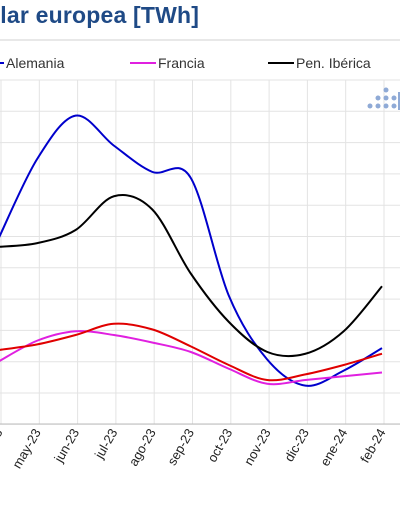 The image size is (400, 516). What do you see at coordinates (3, 446) in the screenshot?
I see `x-tick-label: abr-23` at bounding box center [3, 446].